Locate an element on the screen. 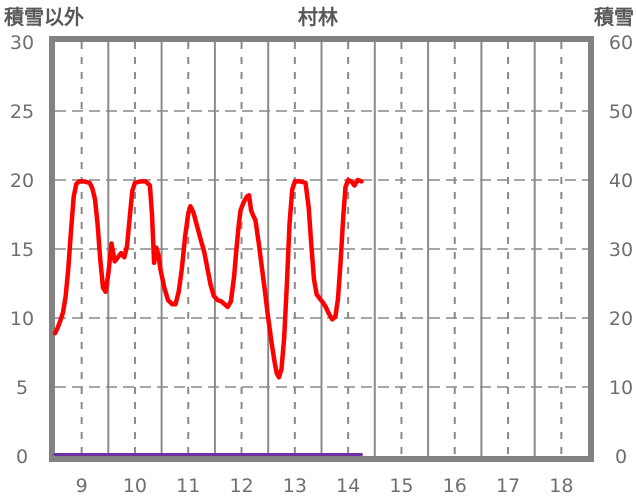  y-left-tick-label: 15 is located at coordinates (22, 250).